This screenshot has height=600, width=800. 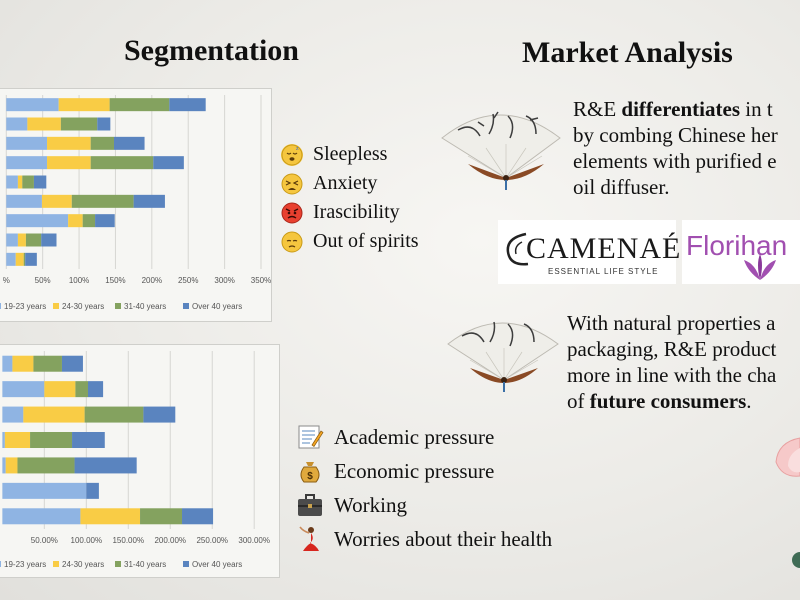 What do you see at coordinates (668, 401) in the screenshot?
I see `highlight-text: future consumers` at bounding box center [668, 401].